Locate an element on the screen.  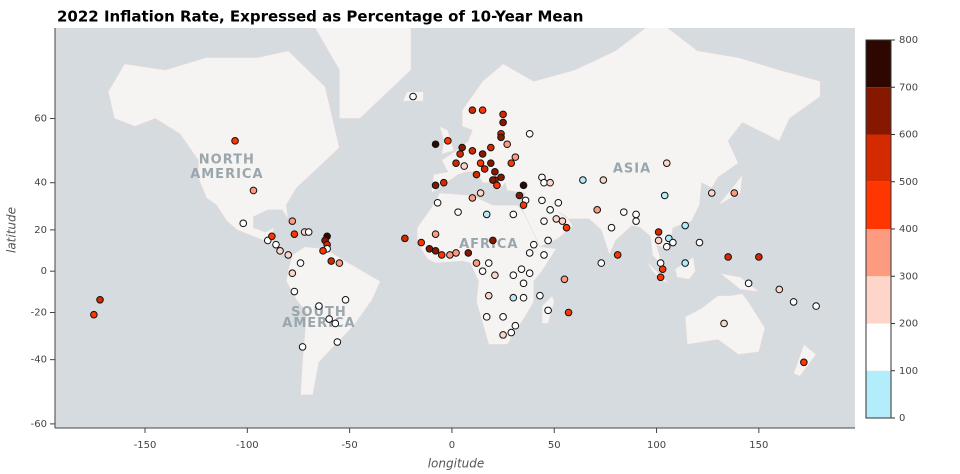
y-tick-label: -40 is located at coordinates (39, 360).